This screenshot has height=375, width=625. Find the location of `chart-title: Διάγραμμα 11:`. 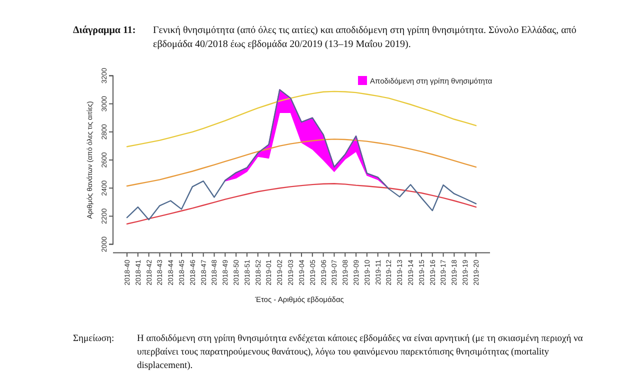

chart-title: Διάγραμμα 11: is located at coordinates (104, 30).